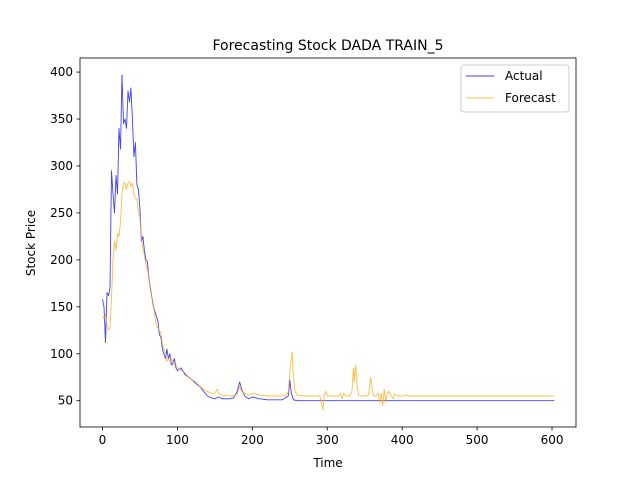 The width and height of the screenshot is (640, 480). Describe the element at coordinates (103, 440) in the screenshot. I see `x-tick-label: 0` at that location.